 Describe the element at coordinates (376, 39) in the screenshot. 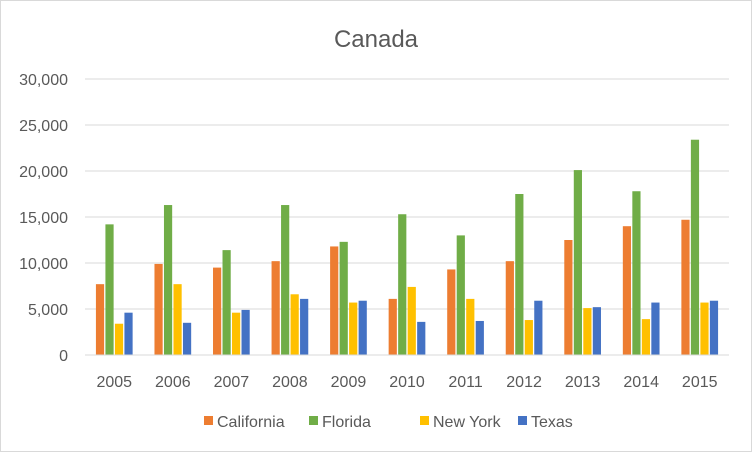

I see `chart-title: Canada` at that location.